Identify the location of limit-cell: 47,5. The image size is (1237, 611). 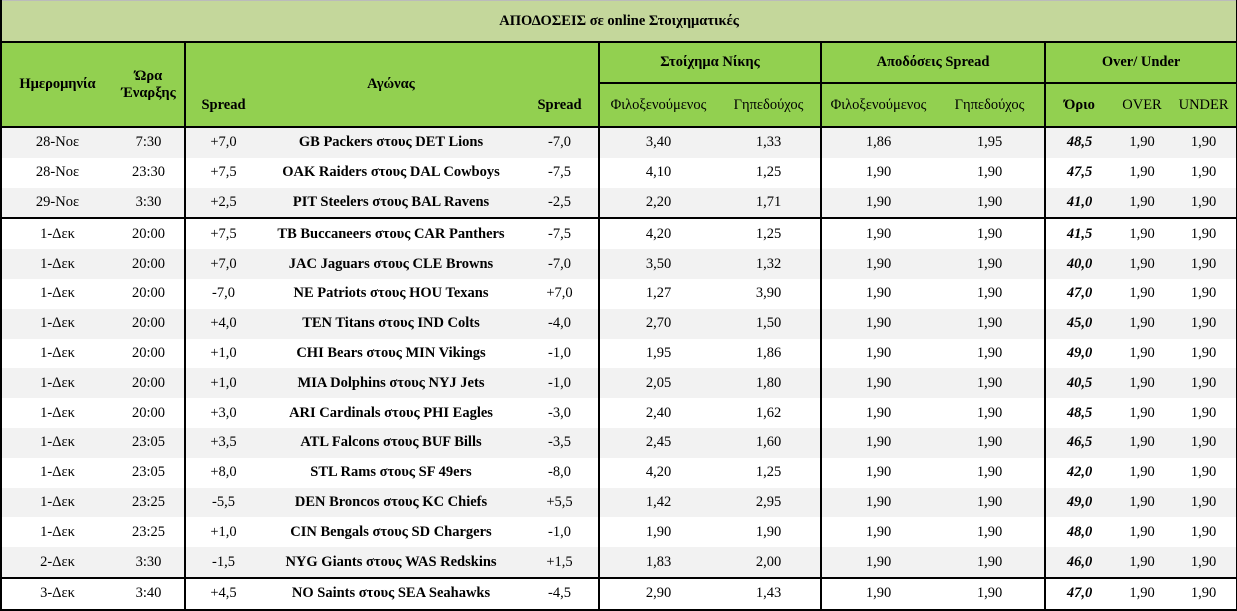
(1079, 172).